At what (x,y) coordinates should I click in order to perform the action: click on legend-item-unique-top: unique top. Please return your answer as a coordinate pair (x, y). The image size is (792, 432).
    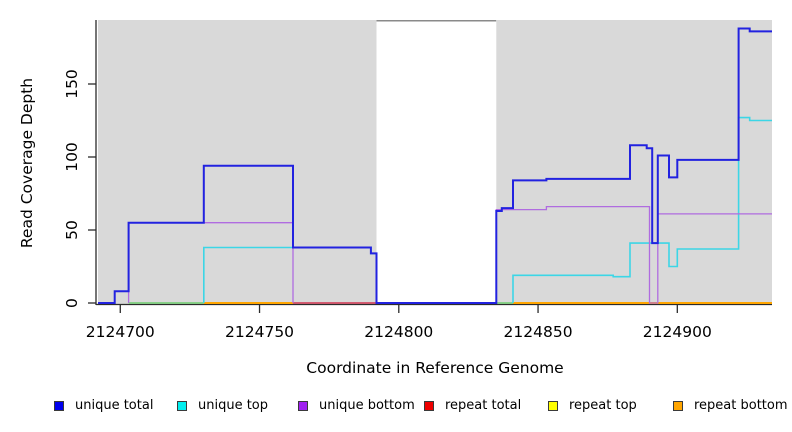
    Looking at the image, I should click on (222, 405).